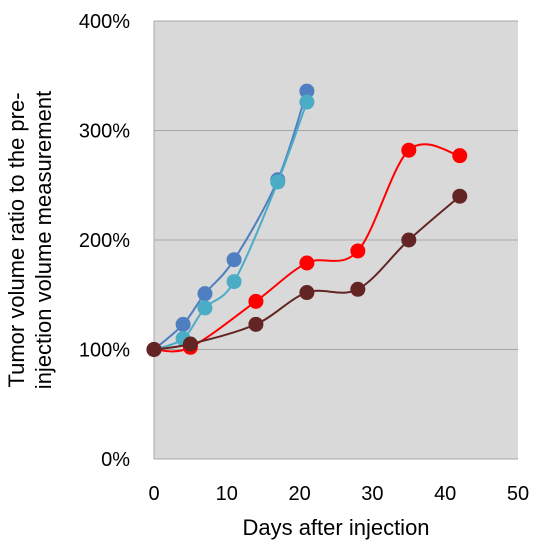 The width and height of the screenshot is (540, 550). I want to click on x-axis-tick-labels: 0 10 20 30 40 50, so click(338, 494).